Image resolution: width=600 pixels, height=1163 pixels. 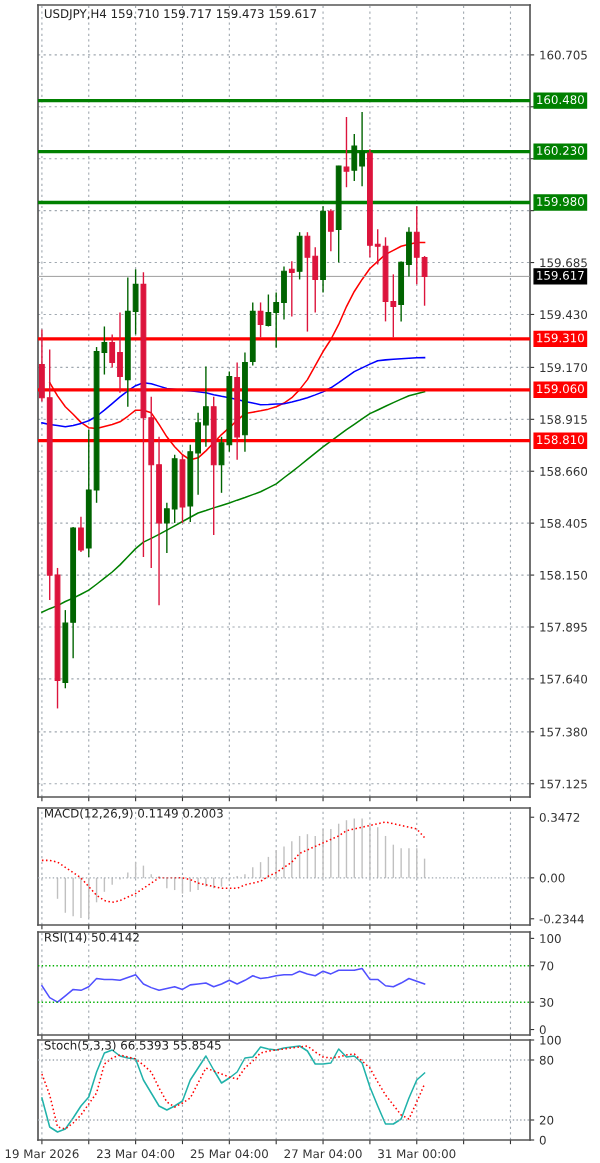 What do you see at coordinates (563, 784) in the screenshot?
I see `y-tick-label: 157.125` at bounding box center [563, 784].